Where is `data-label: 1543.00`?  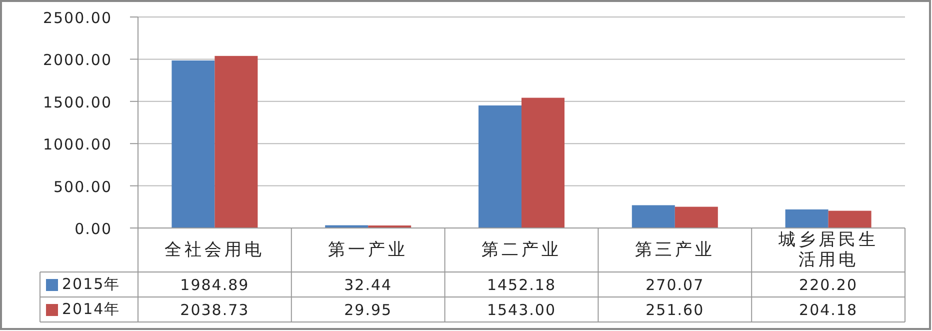
data-label: 1543.00 is located at coordinates (521, 310).